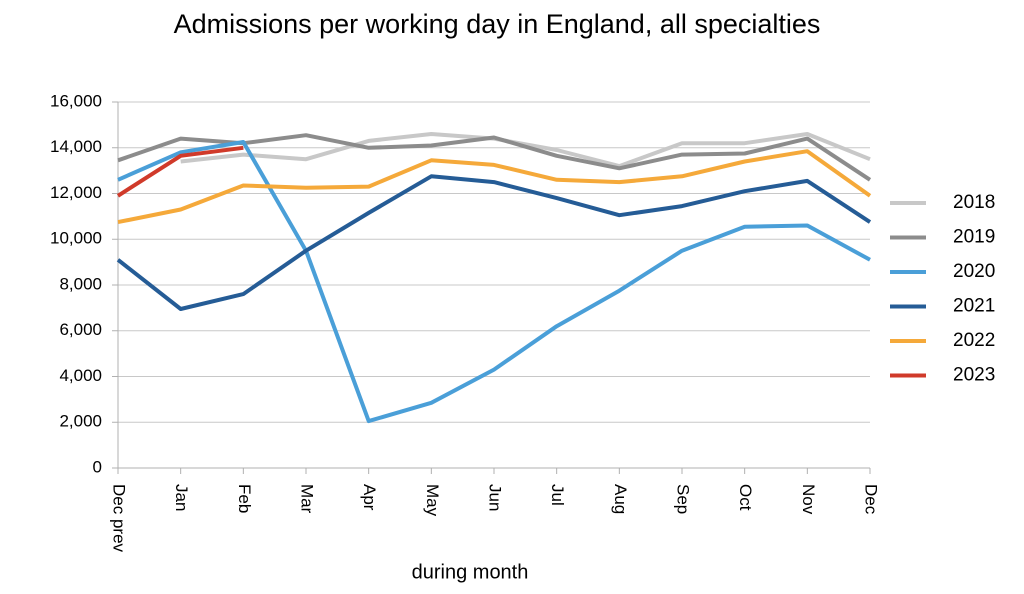 The width and height of the screenshot is (1024, 594). Describe the element at coordinates (974, 271) in the screenshot. I see `legend-label: 2020` at that location.